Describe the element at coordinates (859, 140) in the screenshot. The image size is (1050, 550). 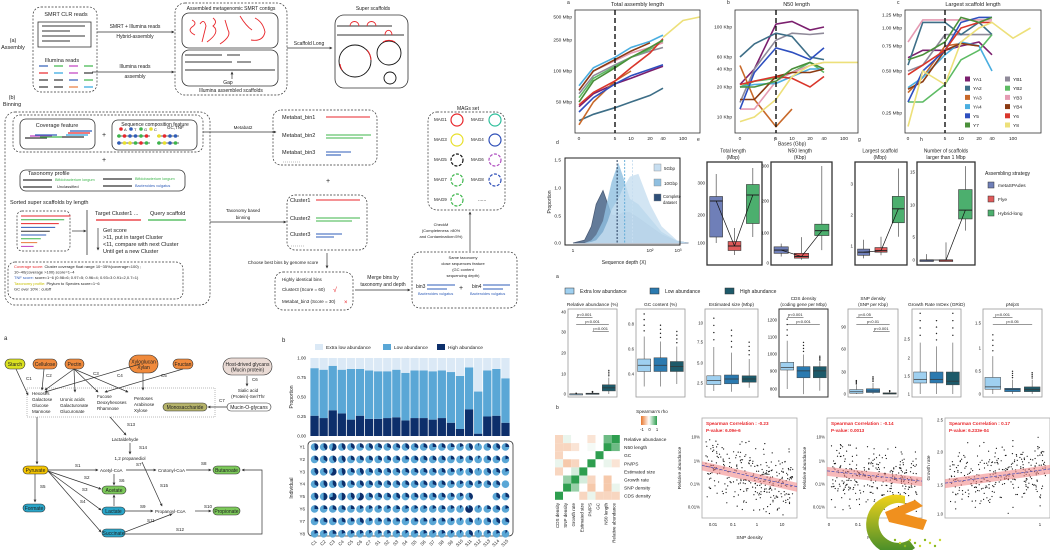
I see `panel-letter: g` at that location.